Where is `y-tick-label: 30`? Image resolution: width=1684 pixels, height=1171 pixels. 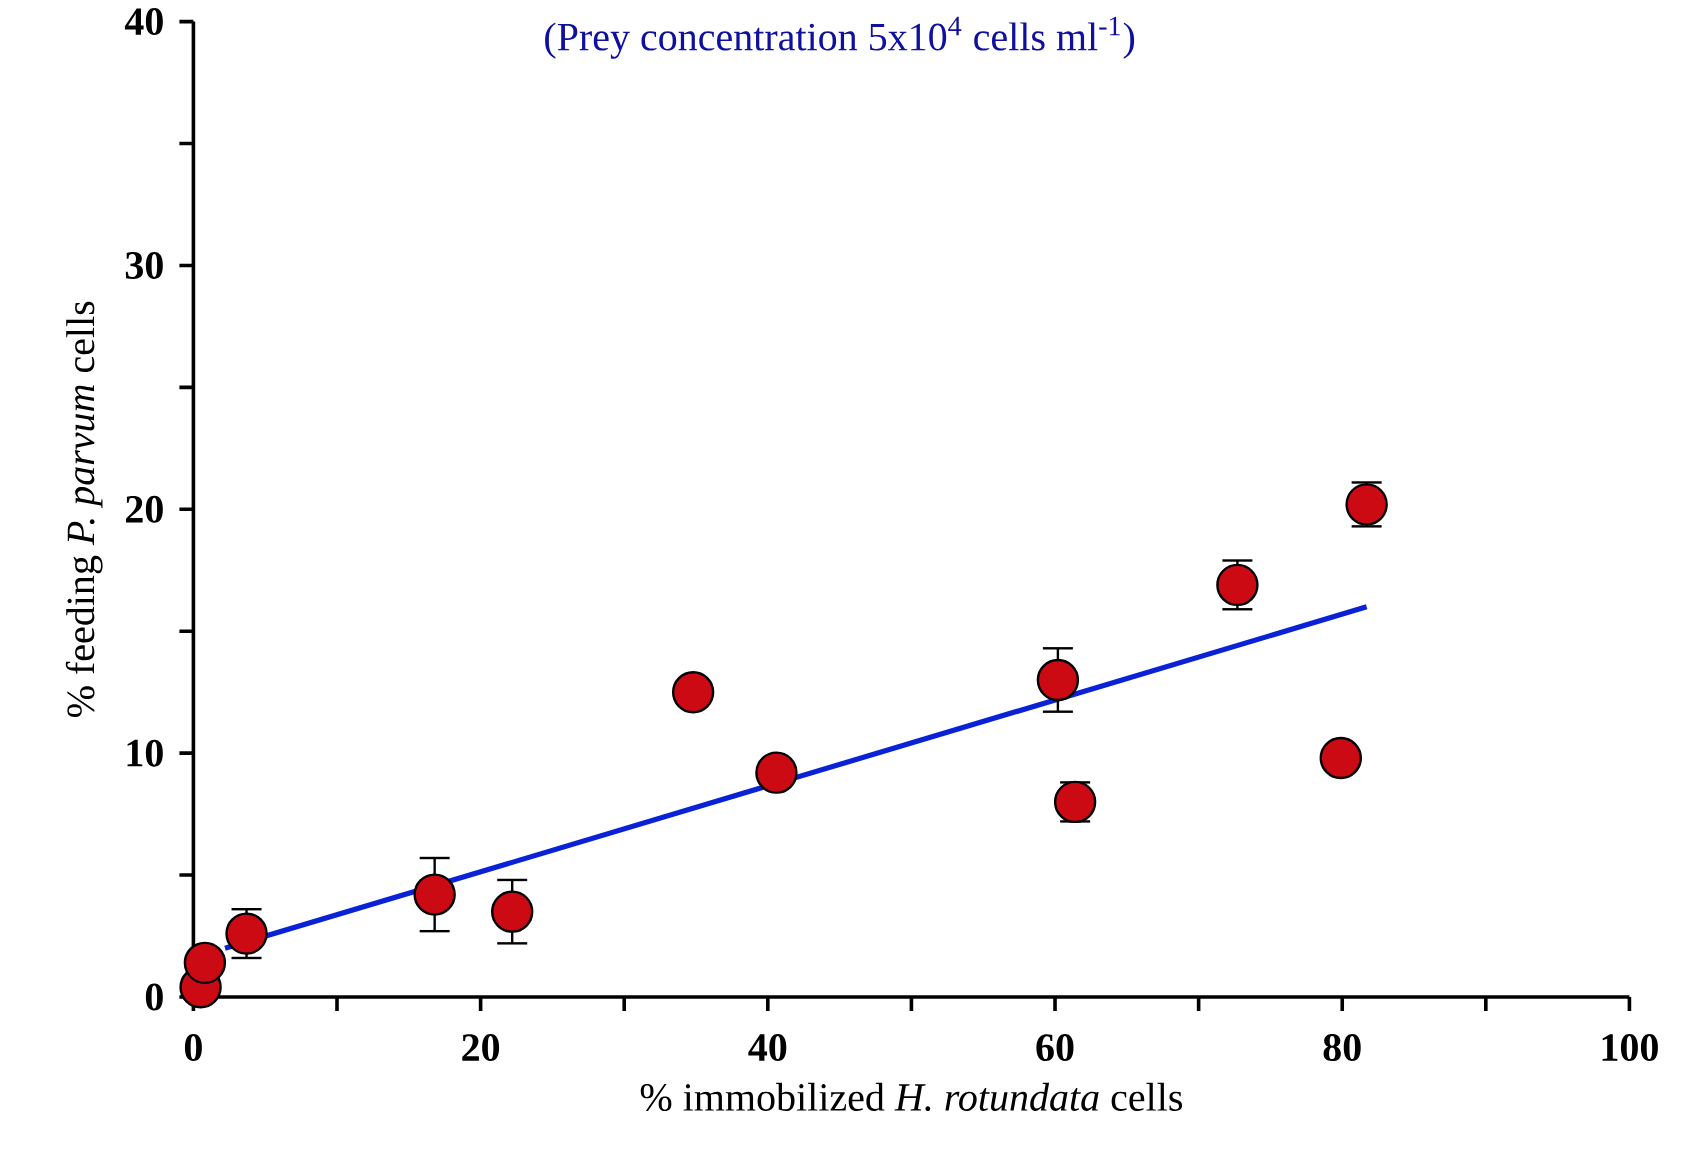
y-tick-label: 30 is located at coordinates (144, 265).